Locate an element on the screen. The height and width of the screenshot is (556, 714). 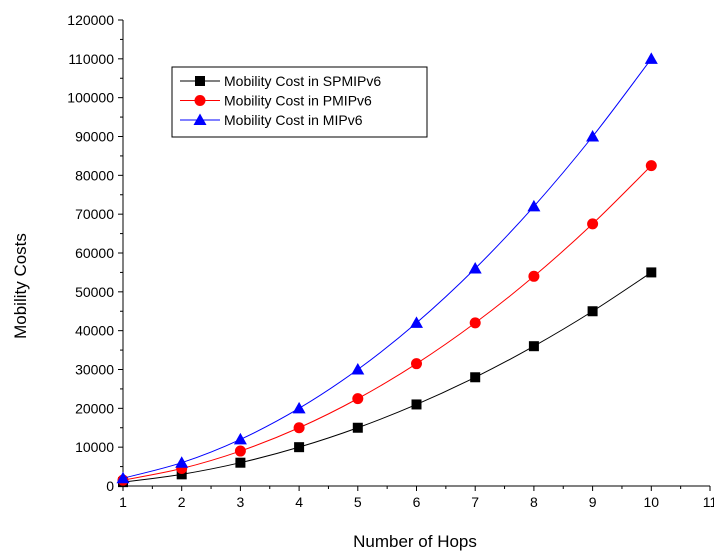
legend-label: Mobility Cost in PMIPv6 is located at coordinates (298, 101).